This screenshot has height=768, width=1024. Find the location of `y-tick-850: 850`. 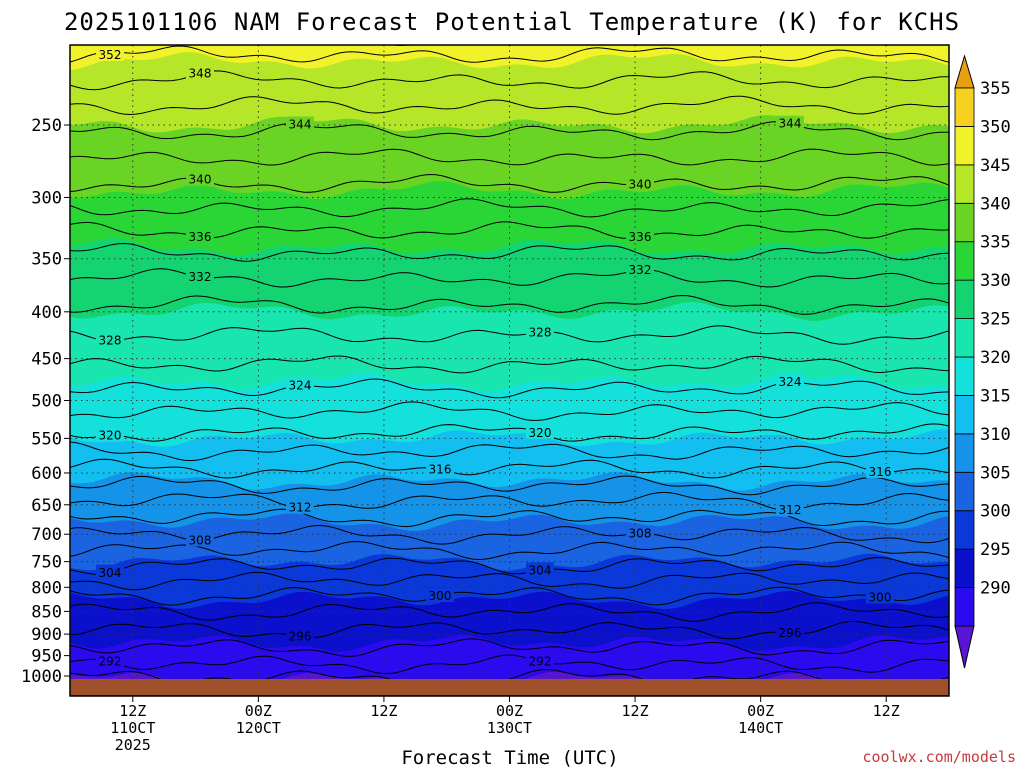

y-tick-850: 850 is located at coordinates (46, 612).